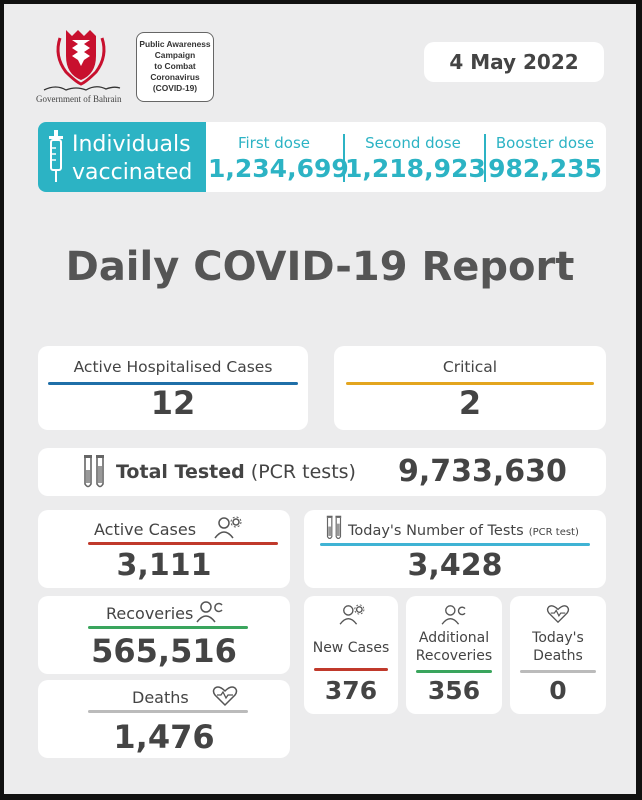 This screenshot has height=800, width=642. I want to click on todays-deaths-label-line1: Today's, so click(558, 638).